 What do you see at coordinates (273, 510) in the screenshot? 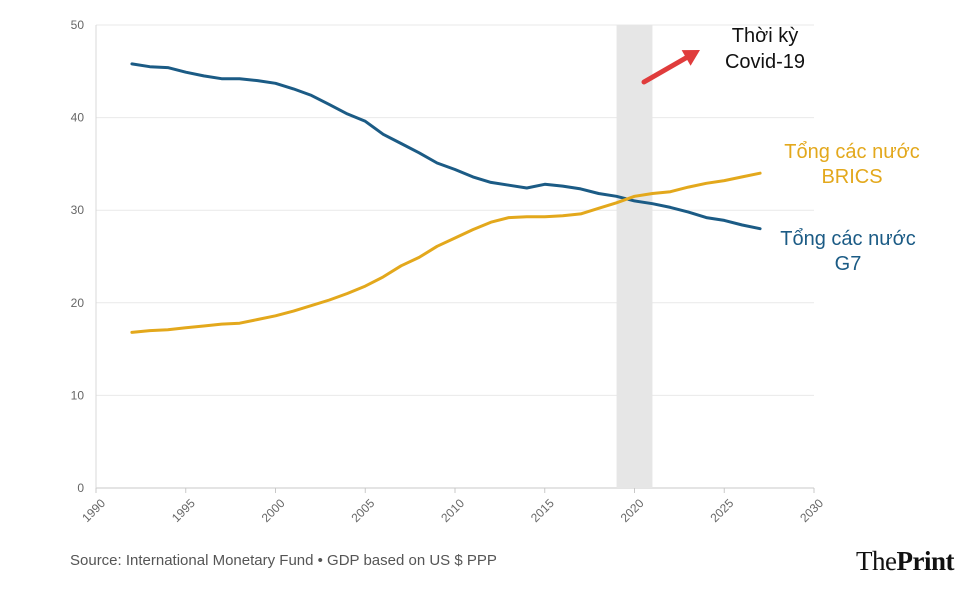
I see `x-tick-label: 2000` at bounding box center [273, 510].